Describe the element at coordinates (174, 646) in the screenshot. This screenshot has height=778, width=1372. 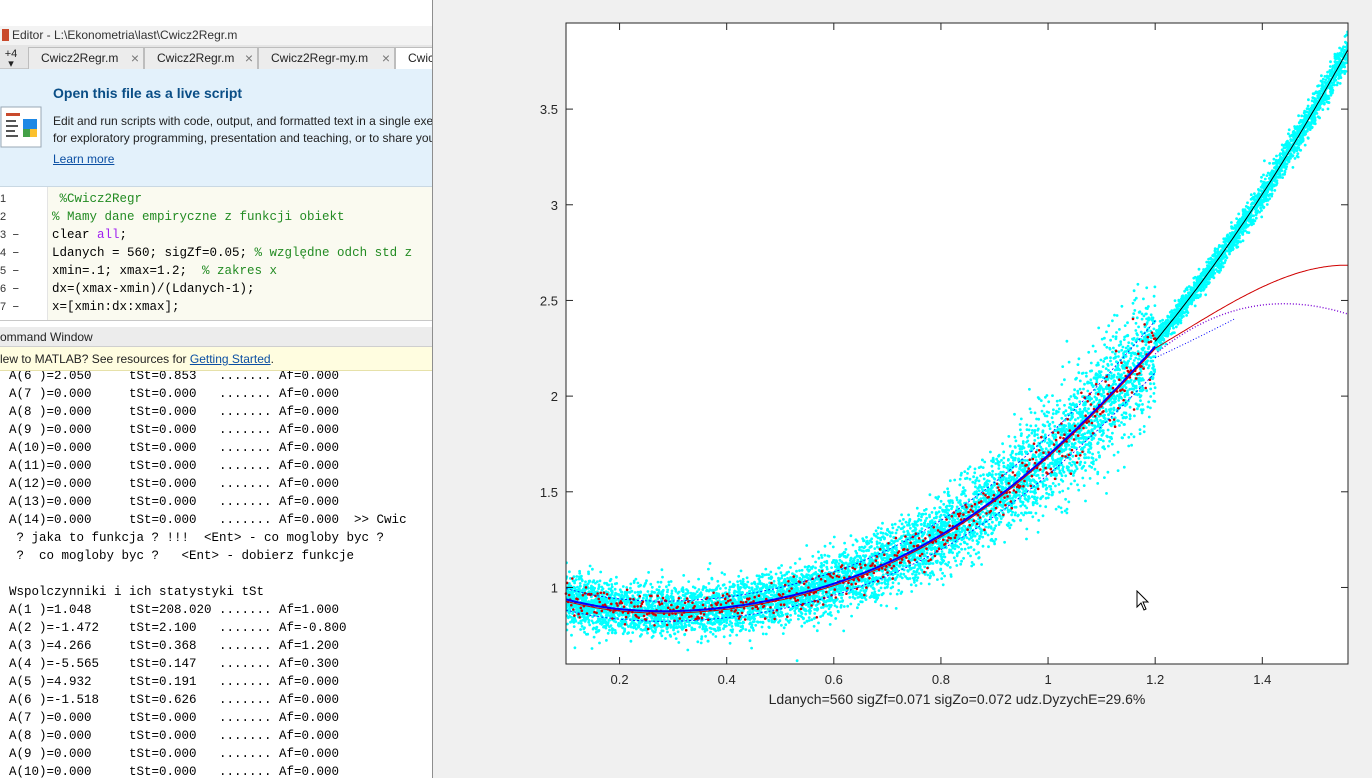
I see `output-line: A(3 )=4.266 tSt=0.368 ....... Af=1.200` at that location.